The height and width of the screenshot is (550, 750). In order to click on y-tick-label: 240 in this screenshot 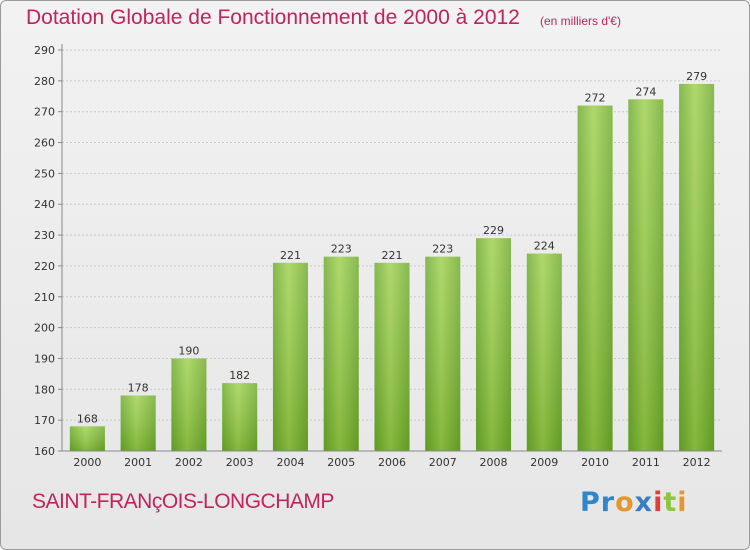, I will do `click(44, 204)`.